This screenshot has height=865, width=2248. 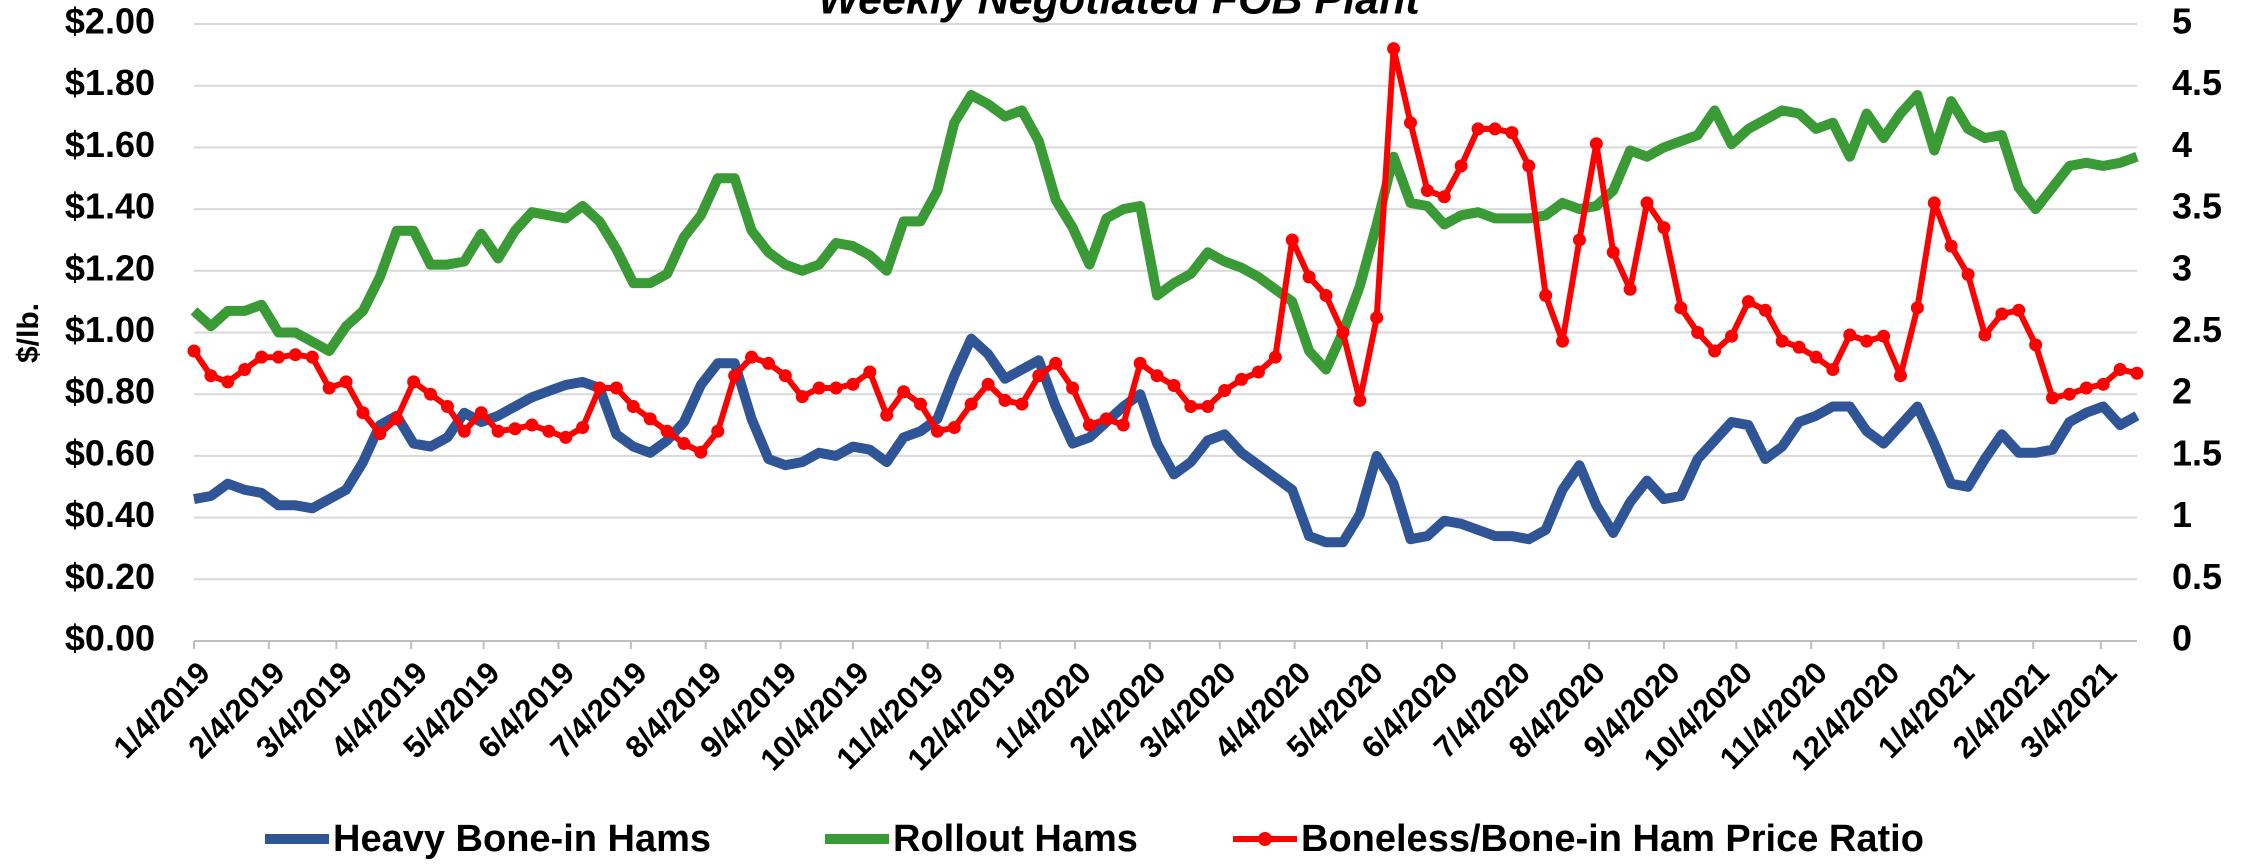 What do you see at coordinates (110, 452) in the screenshot?
I see `y-tick-label: $0.60` at bounding box center [110, 452].